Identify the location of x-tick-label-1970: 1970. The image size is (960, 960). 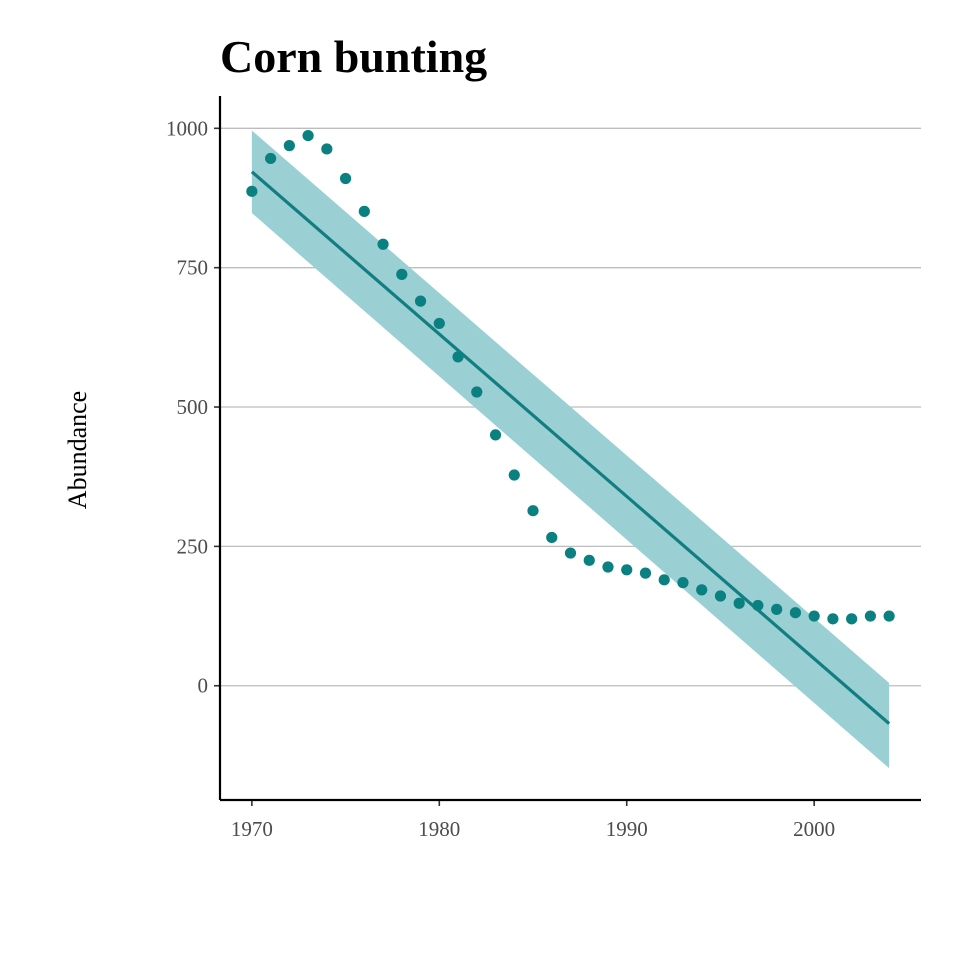
(252, 829).